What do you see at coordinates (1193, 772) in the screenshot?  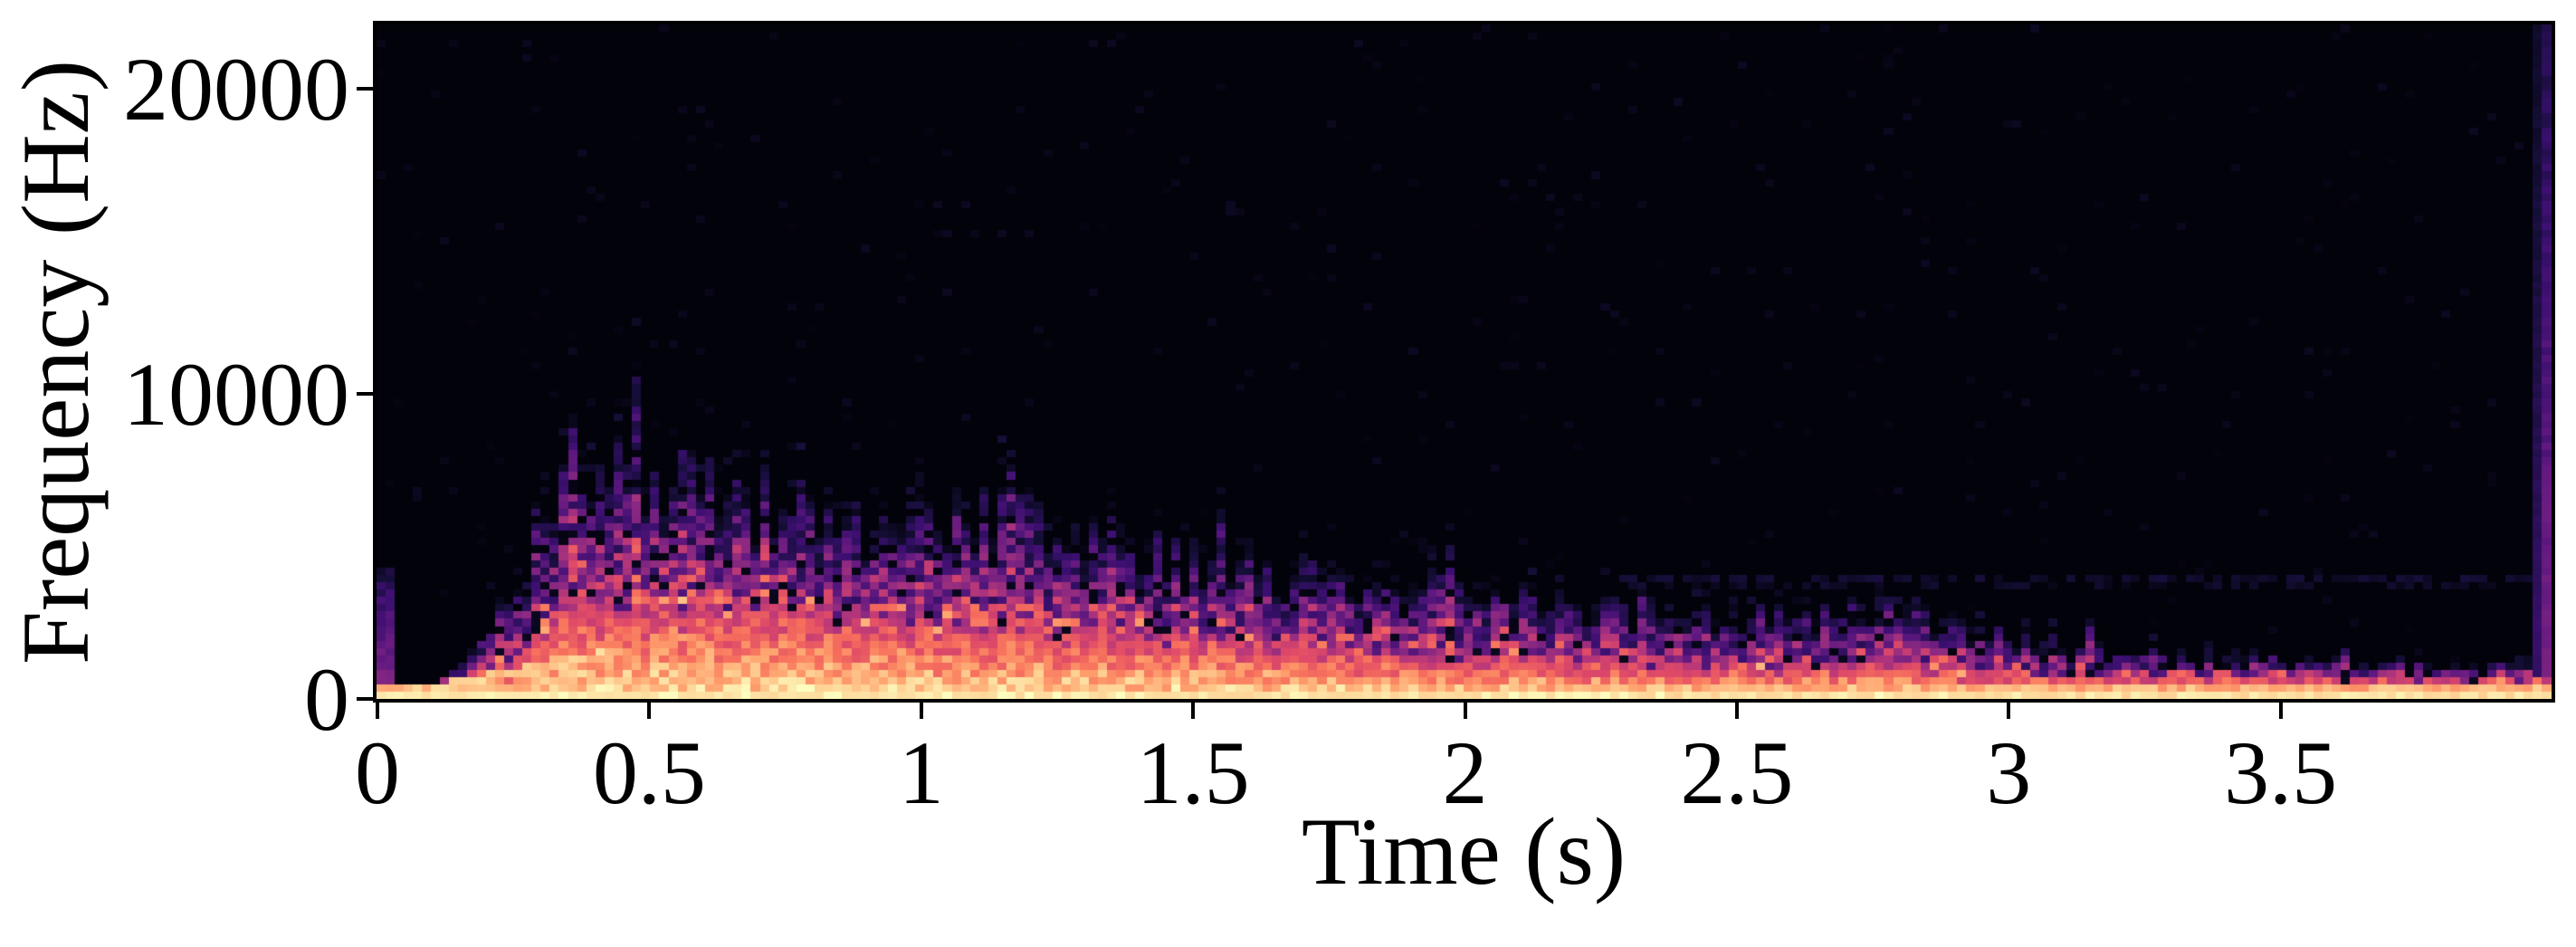 I see `x-tick-label: 1.5` at bounding box center [1193, 772].